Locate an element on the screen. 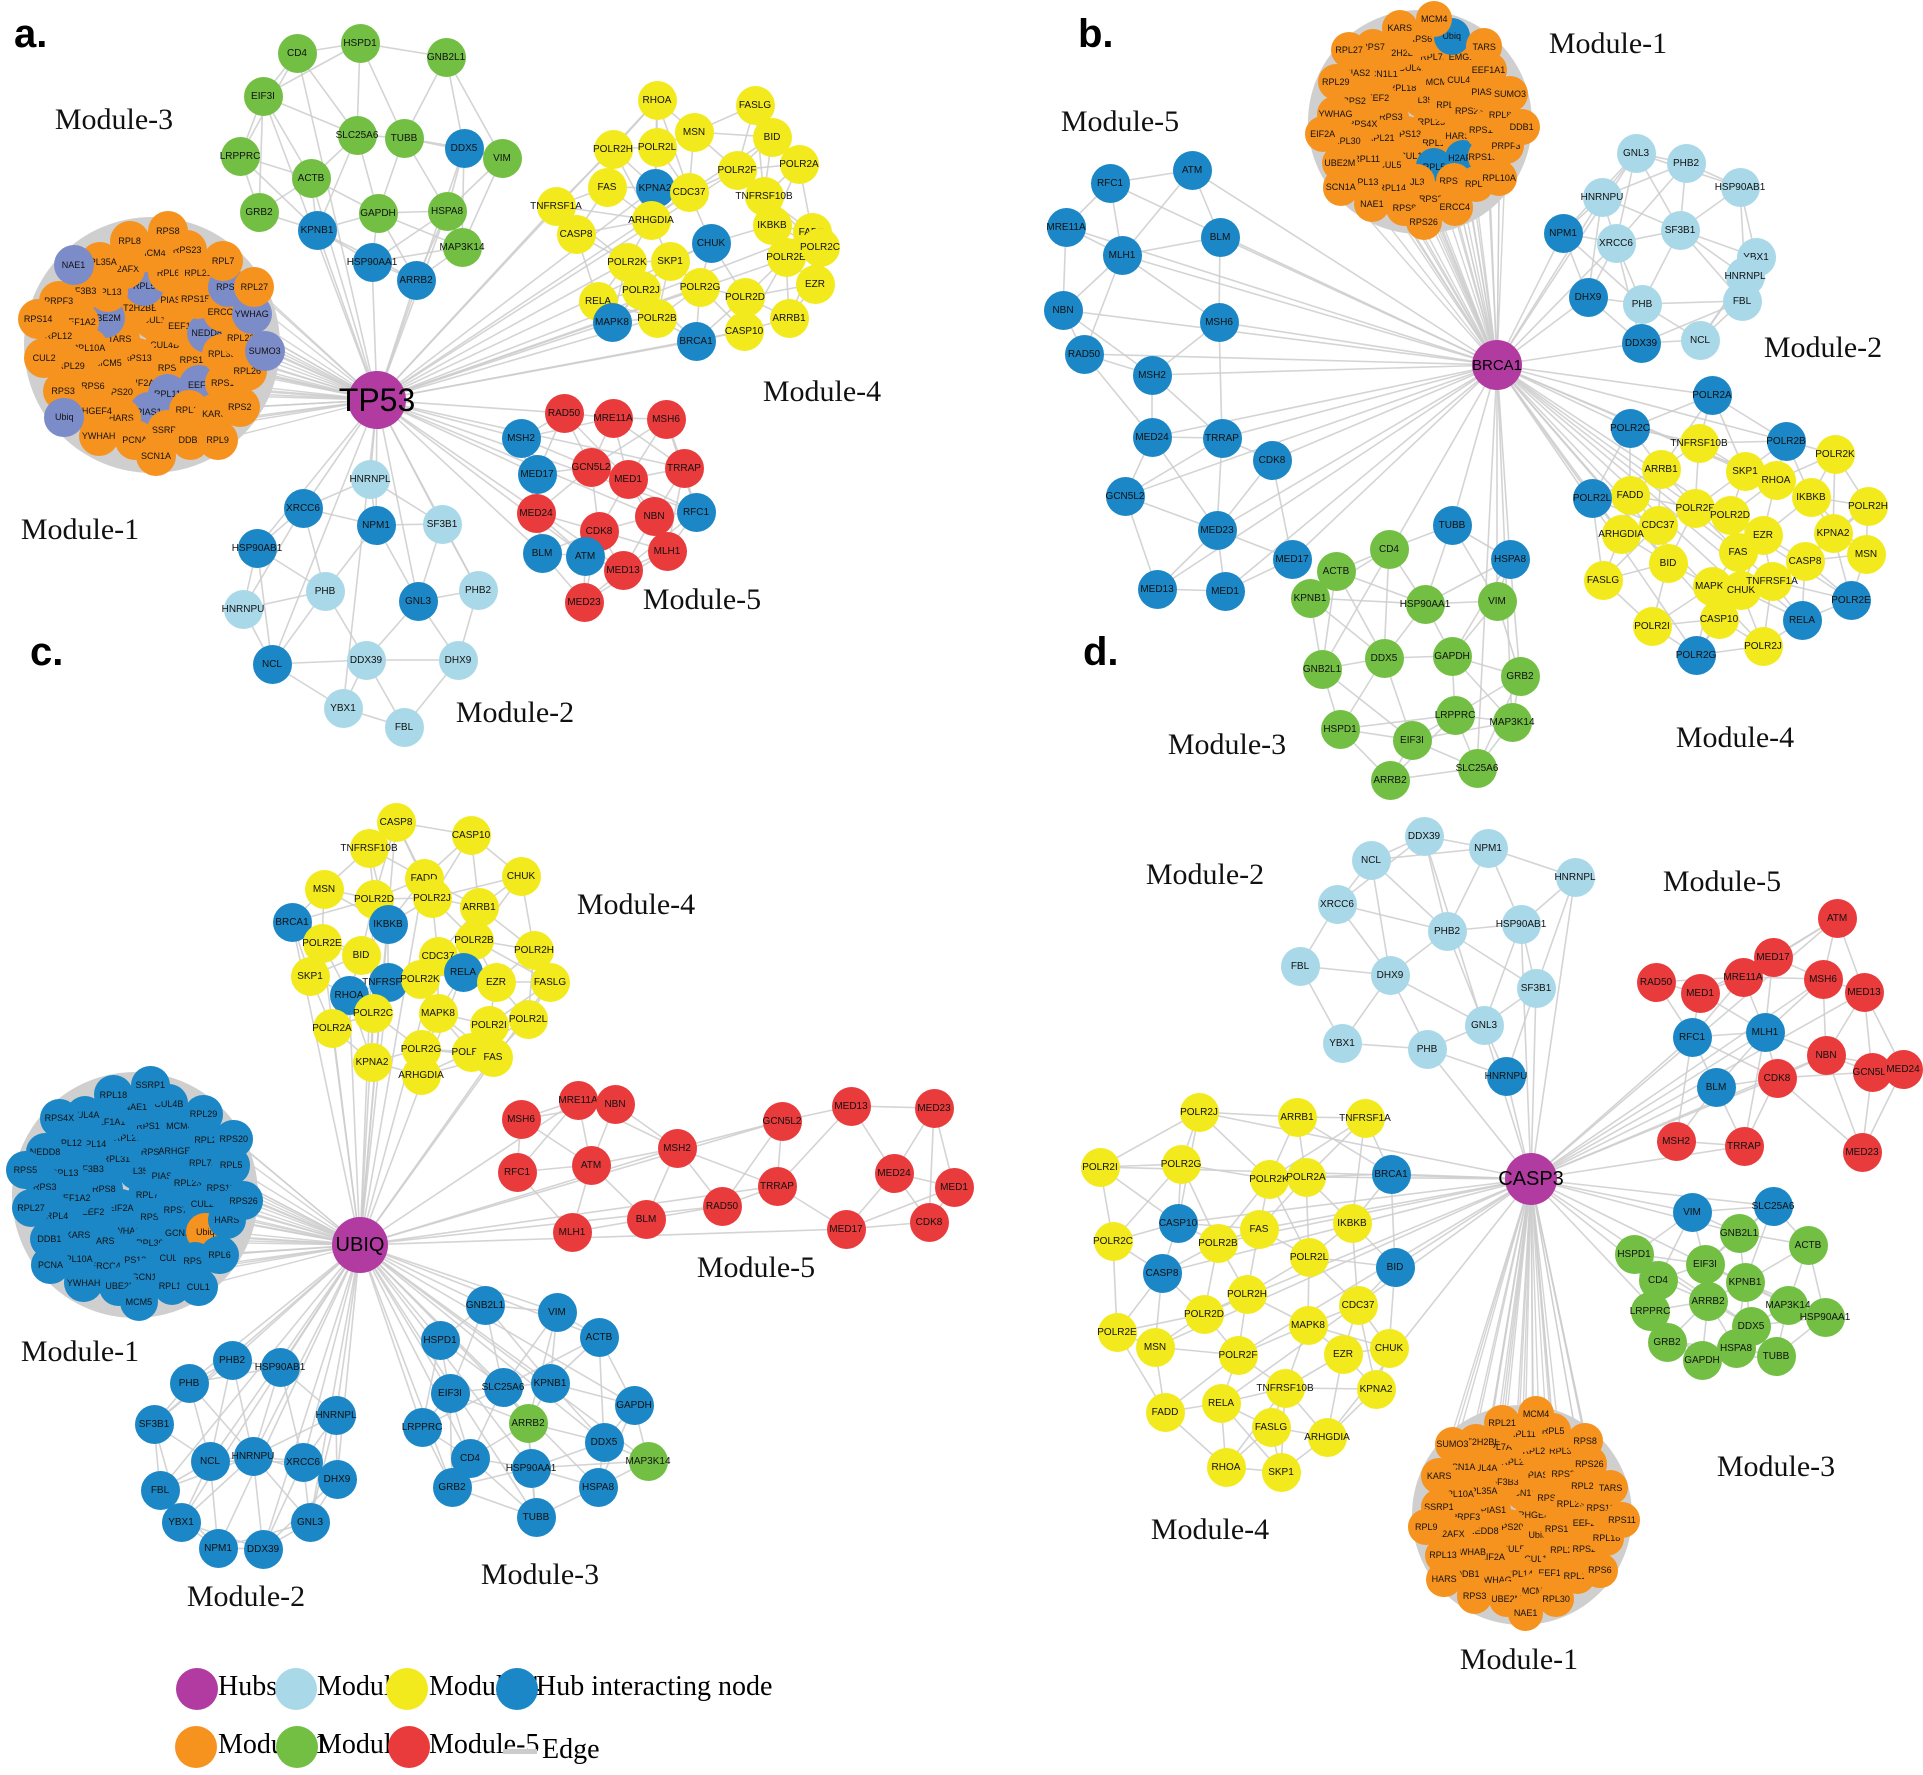 This screenshot has width=1923, height=1775. ball-gene-node: RPL30 is located at coordinates (1556, 1599).